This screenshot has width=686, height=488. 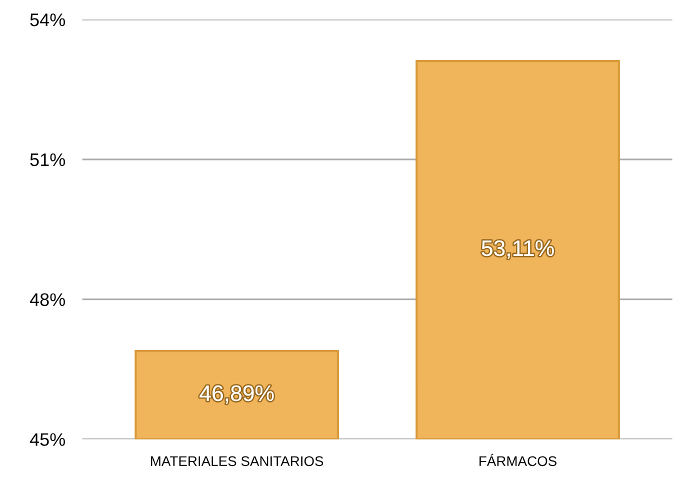 I want to click on y-tick-label: 51%, so click(x=48, y=159).